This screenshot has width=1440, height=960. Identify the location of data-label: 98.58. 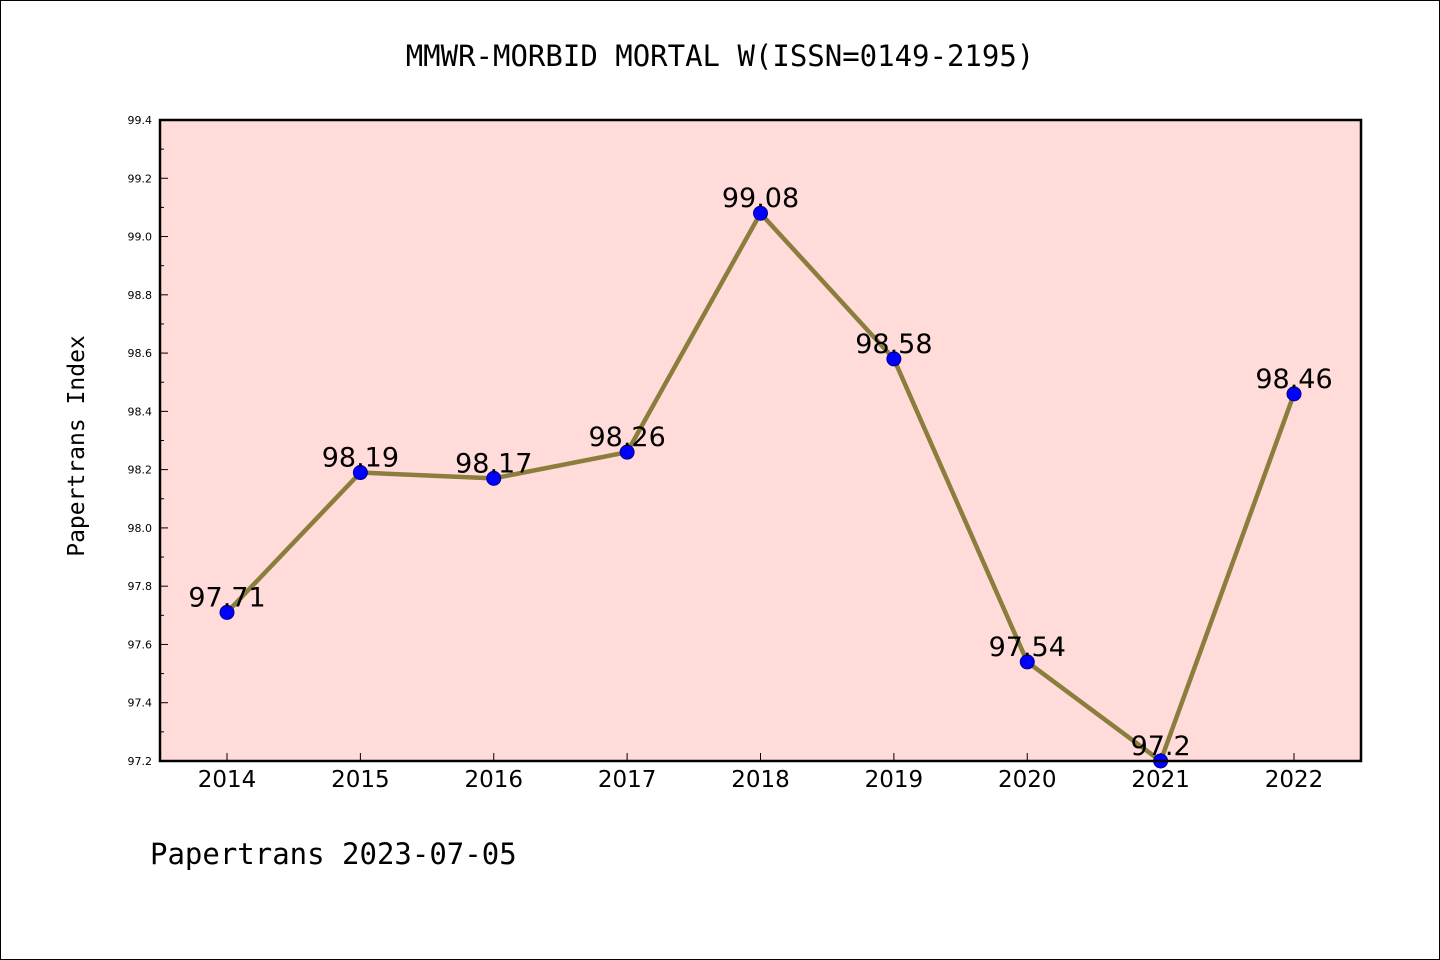
(893, 344).